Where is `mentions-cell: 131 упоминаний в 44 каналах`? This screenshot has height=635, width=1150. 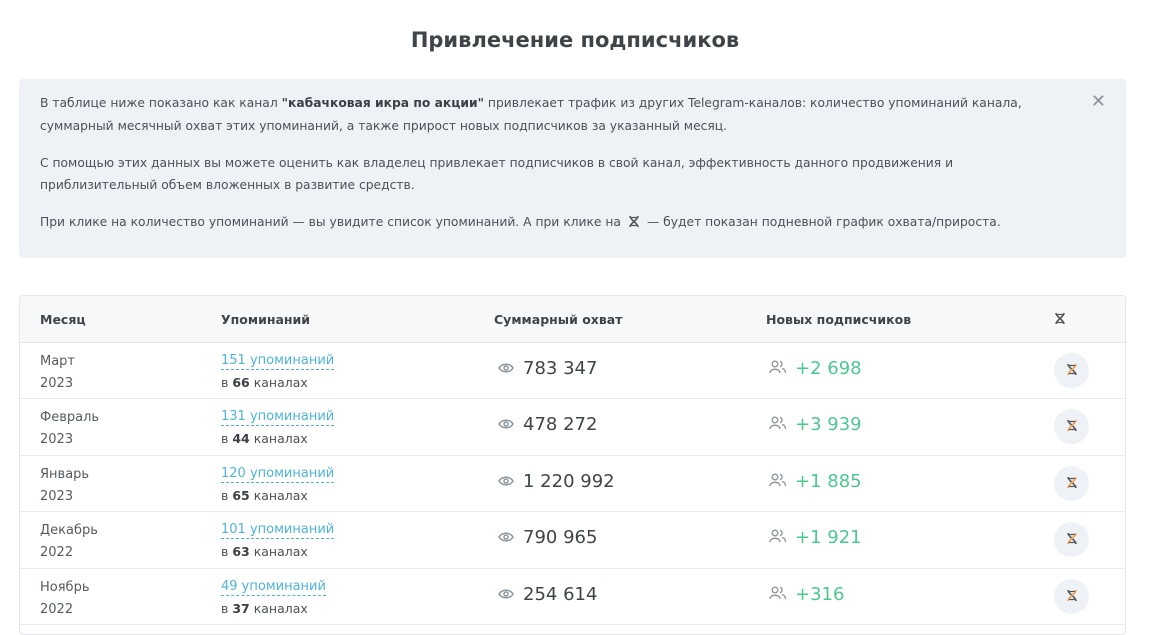 mentions-cell: 131 упоминаний в 44 каналах is located at coordinates (278, 428).